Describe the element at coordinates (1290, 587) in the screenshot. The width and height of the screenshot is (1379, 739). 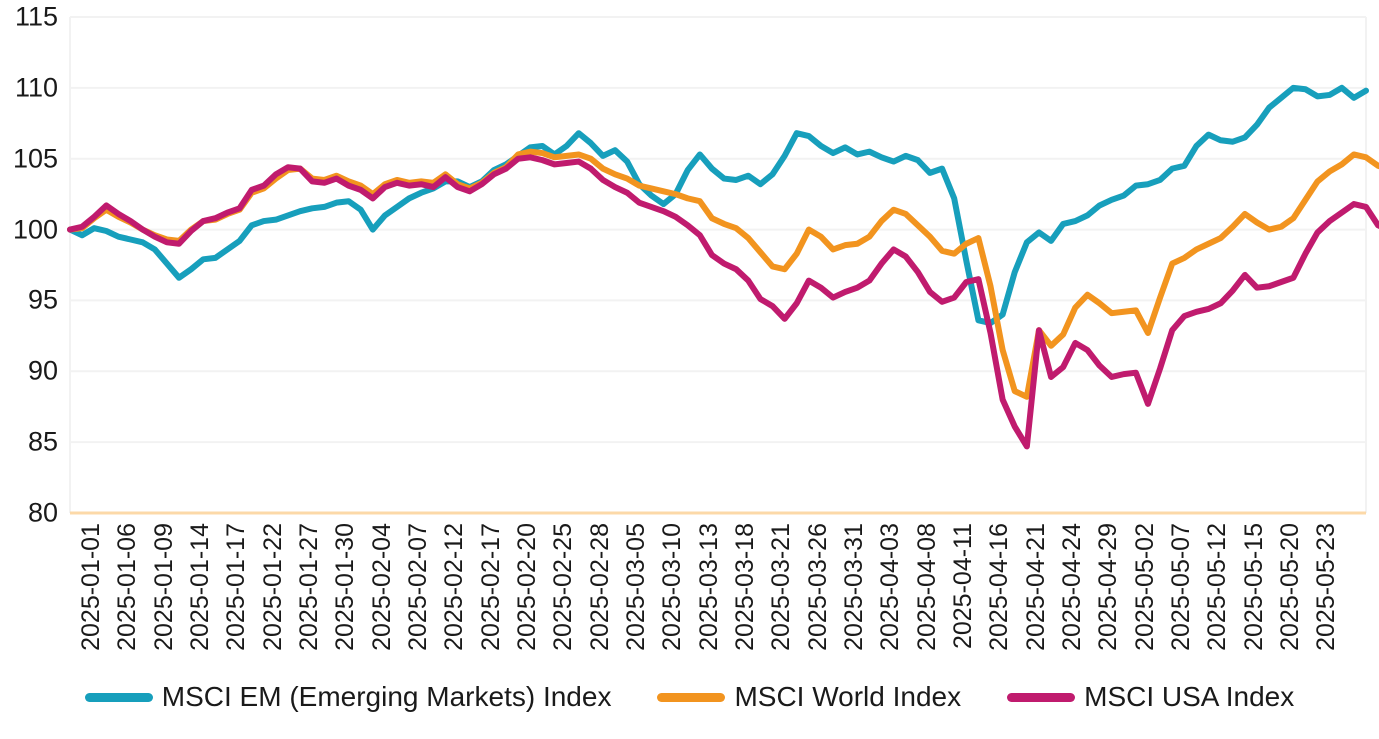
I see `x-axis-tick-label: 2025-05-20` at that location.